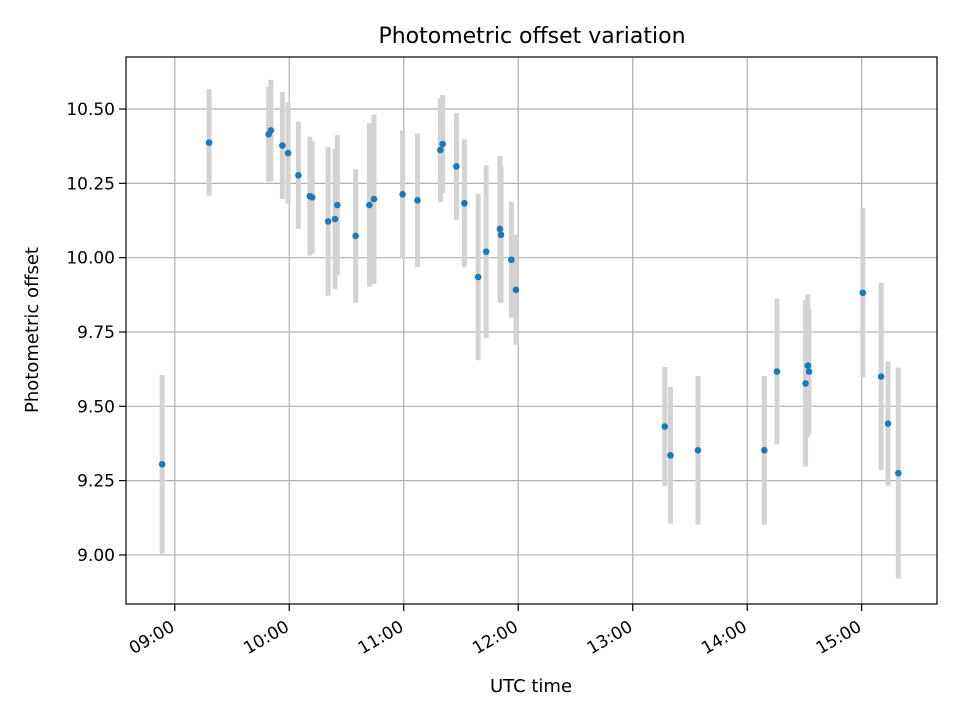 The image size is (960, 720). Describe the element at coordinates (266, 638) in the screenshot. I see `x-tick-label: 10:00` at that location.